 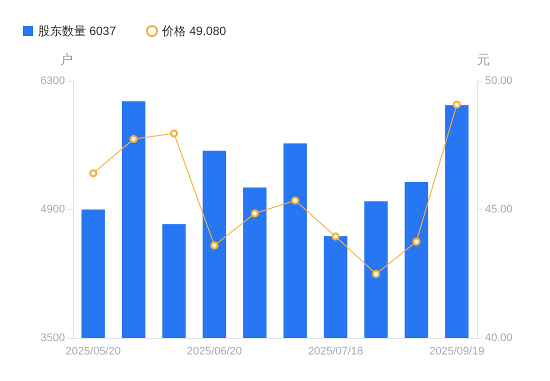 I want to click on y2-tick-label: 40.00, so click(x=499, y=338).